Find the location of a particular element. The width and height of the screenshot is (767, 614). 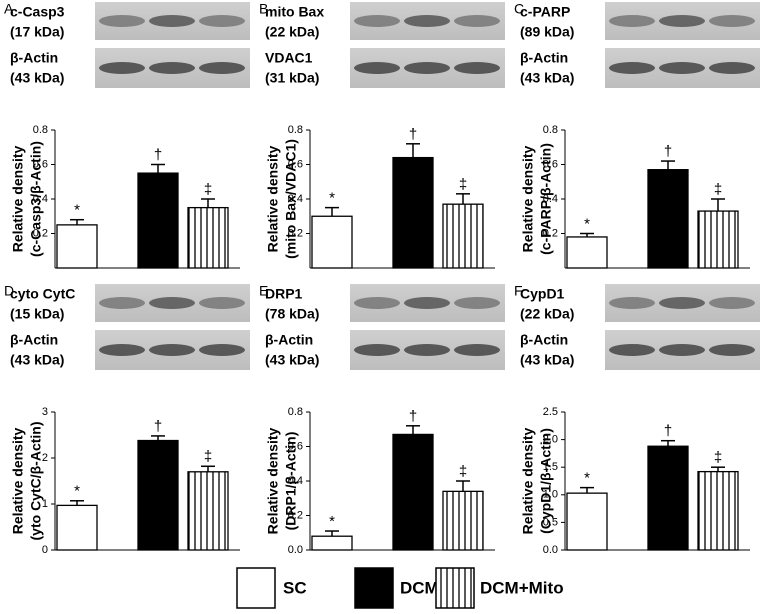

blot-label: mito Bax is located at coordinates (294, 12).